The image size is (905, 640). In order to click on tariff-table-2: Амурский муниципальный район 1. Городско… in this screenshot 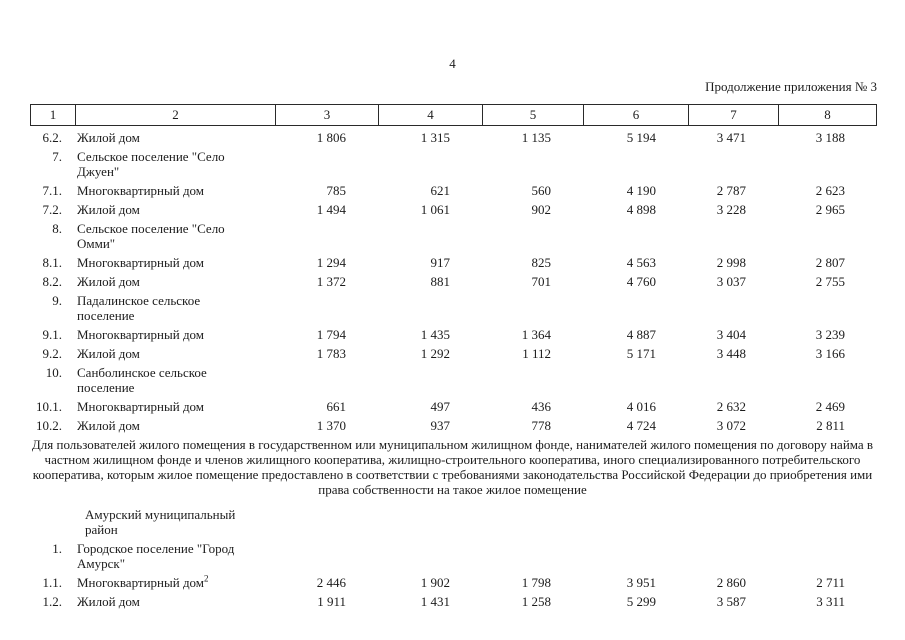, I will do `click(453, 558)`.